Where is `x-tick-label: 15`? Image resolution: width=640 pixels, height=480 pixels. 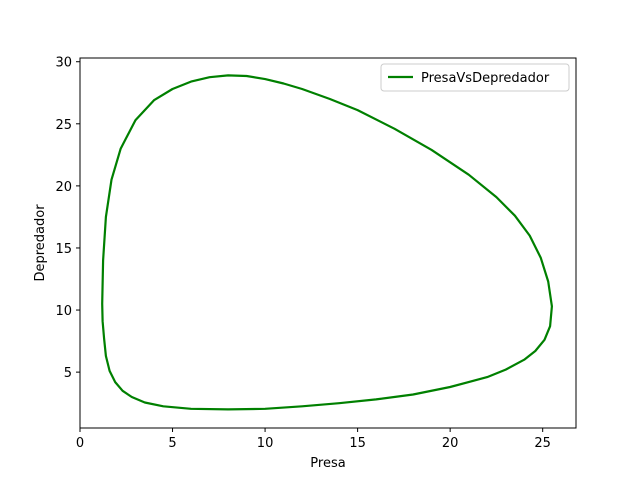 x-tick-label: 15 is located at coordinates (357, 443).